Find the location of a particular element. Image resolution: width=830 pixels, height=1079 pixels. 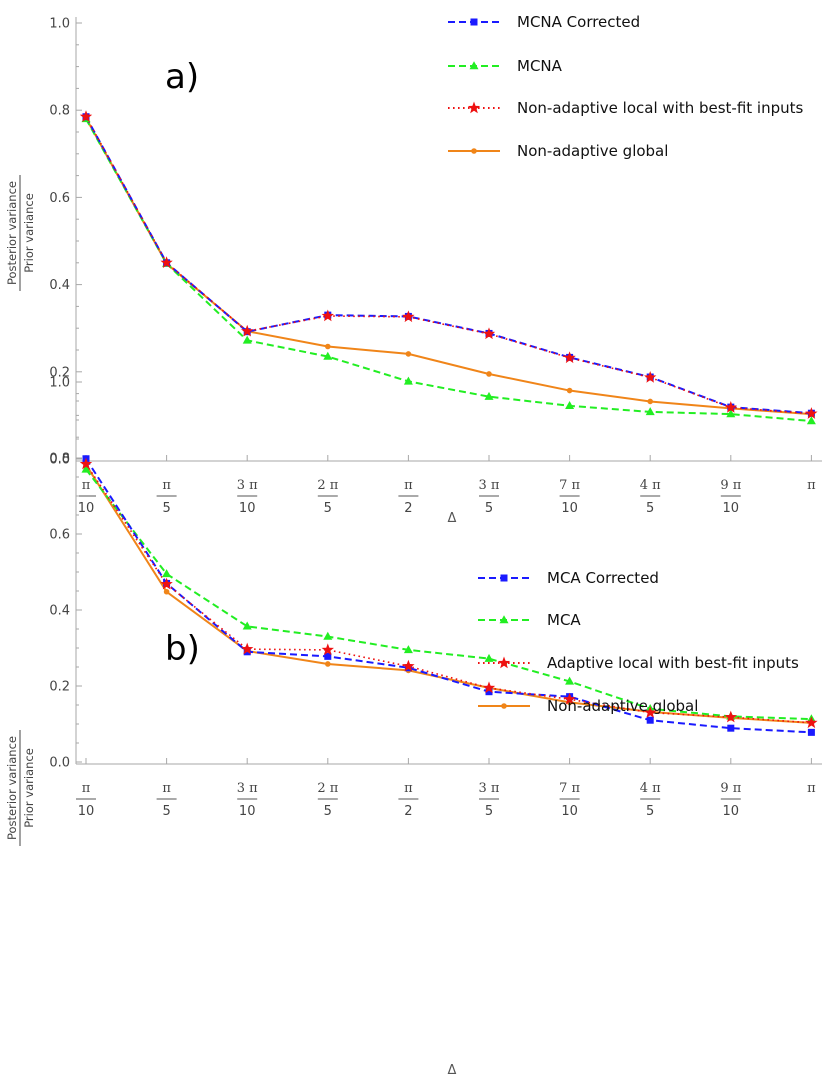

y-tick-label: 1.0 is located at coordinates (59, 24).